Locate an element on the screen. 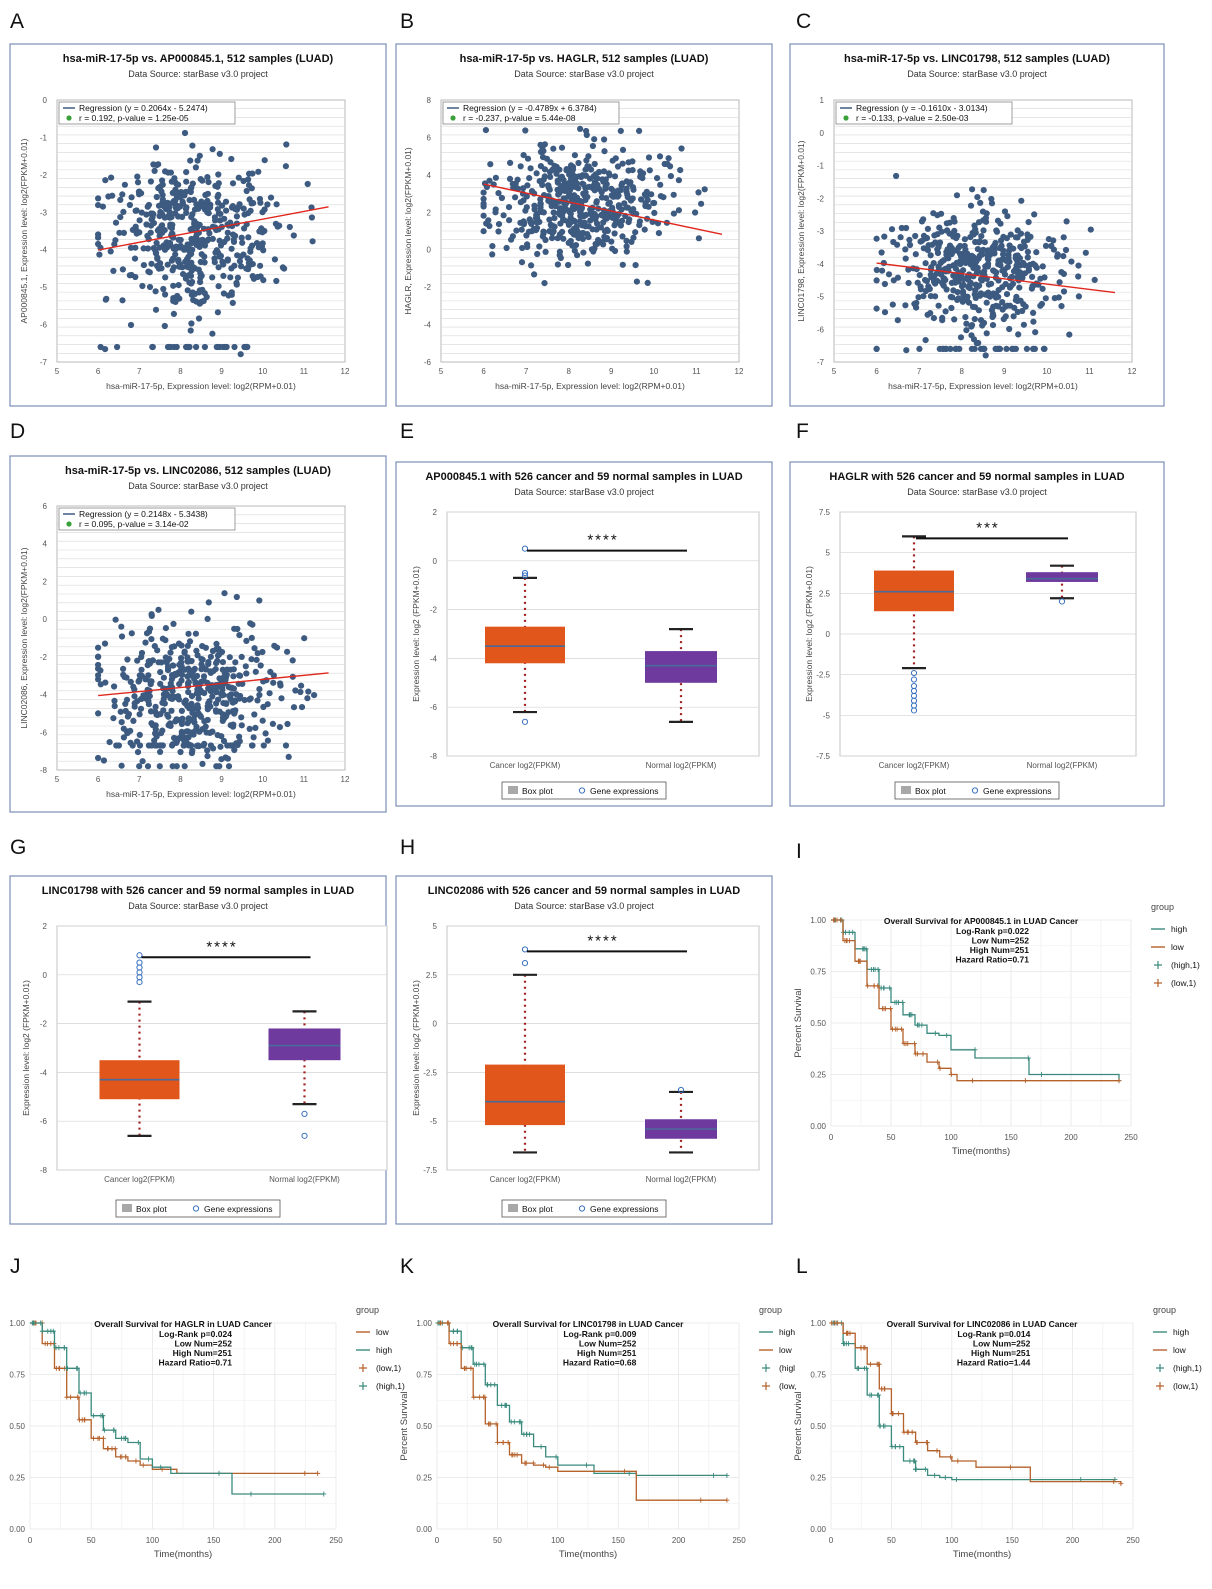 This screenshot has height=1589, width=1212. x-tick-label: 8 is located at coordinates (180, 371).